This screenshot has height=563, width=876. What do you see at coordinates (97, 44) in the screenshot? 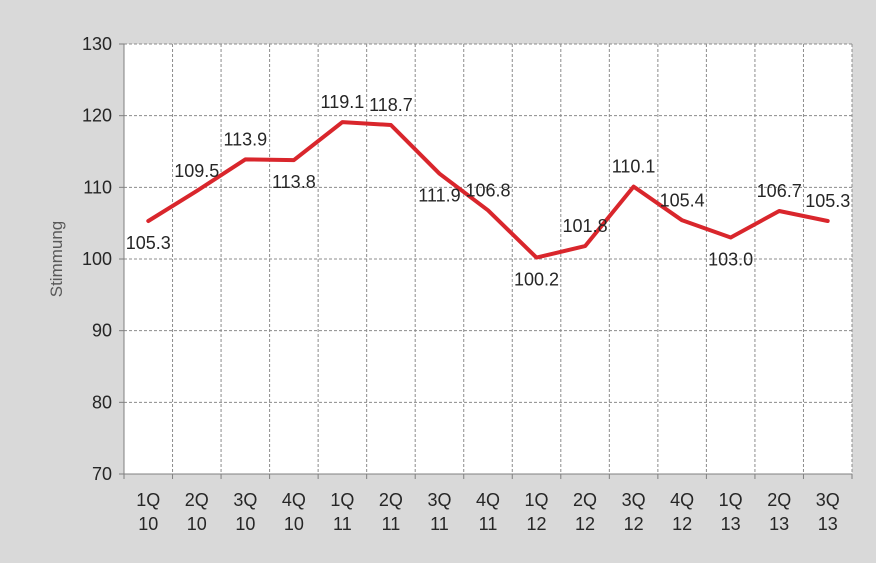
I see `y-tick-label: 130` at bounding box center [97, 44].